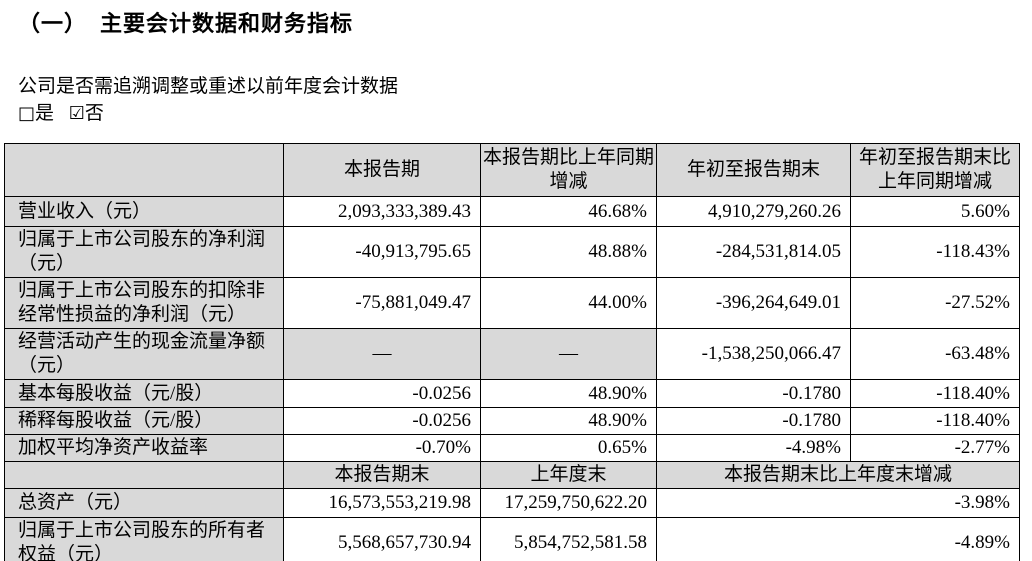  What do you see at coordinates (66, 114) in the screenshot?
I see `checkbox-row: □是 ☑否` at bounding box center [66, 114].